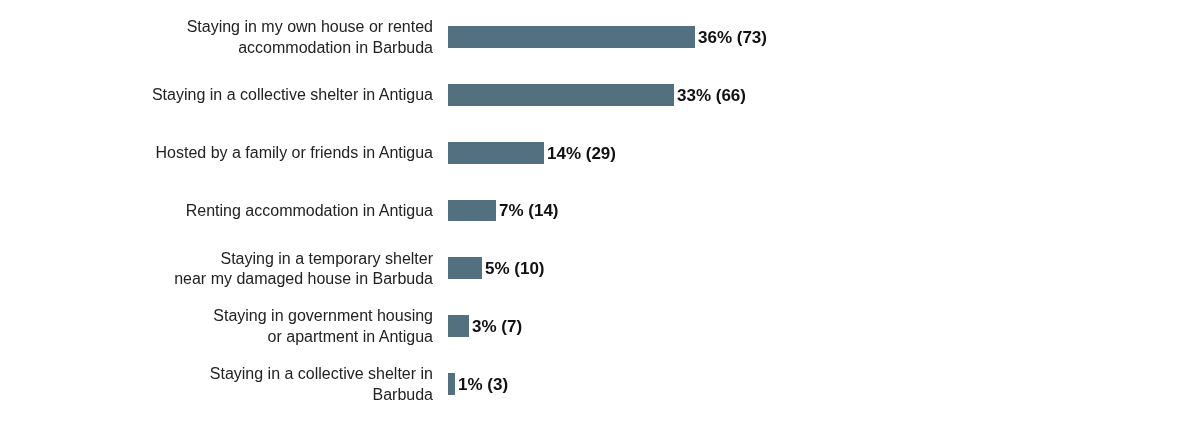  I want to click on data-label: 14% (29), so click(581, 153).